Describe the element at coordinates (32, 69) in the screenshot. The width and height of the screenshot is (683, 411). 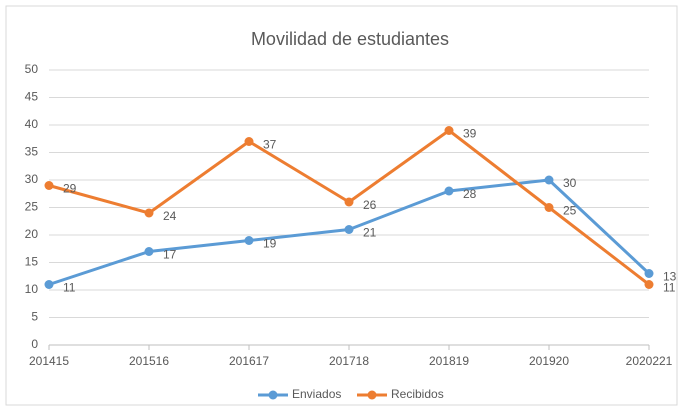
I see `y-tick-label: 50` at that location.